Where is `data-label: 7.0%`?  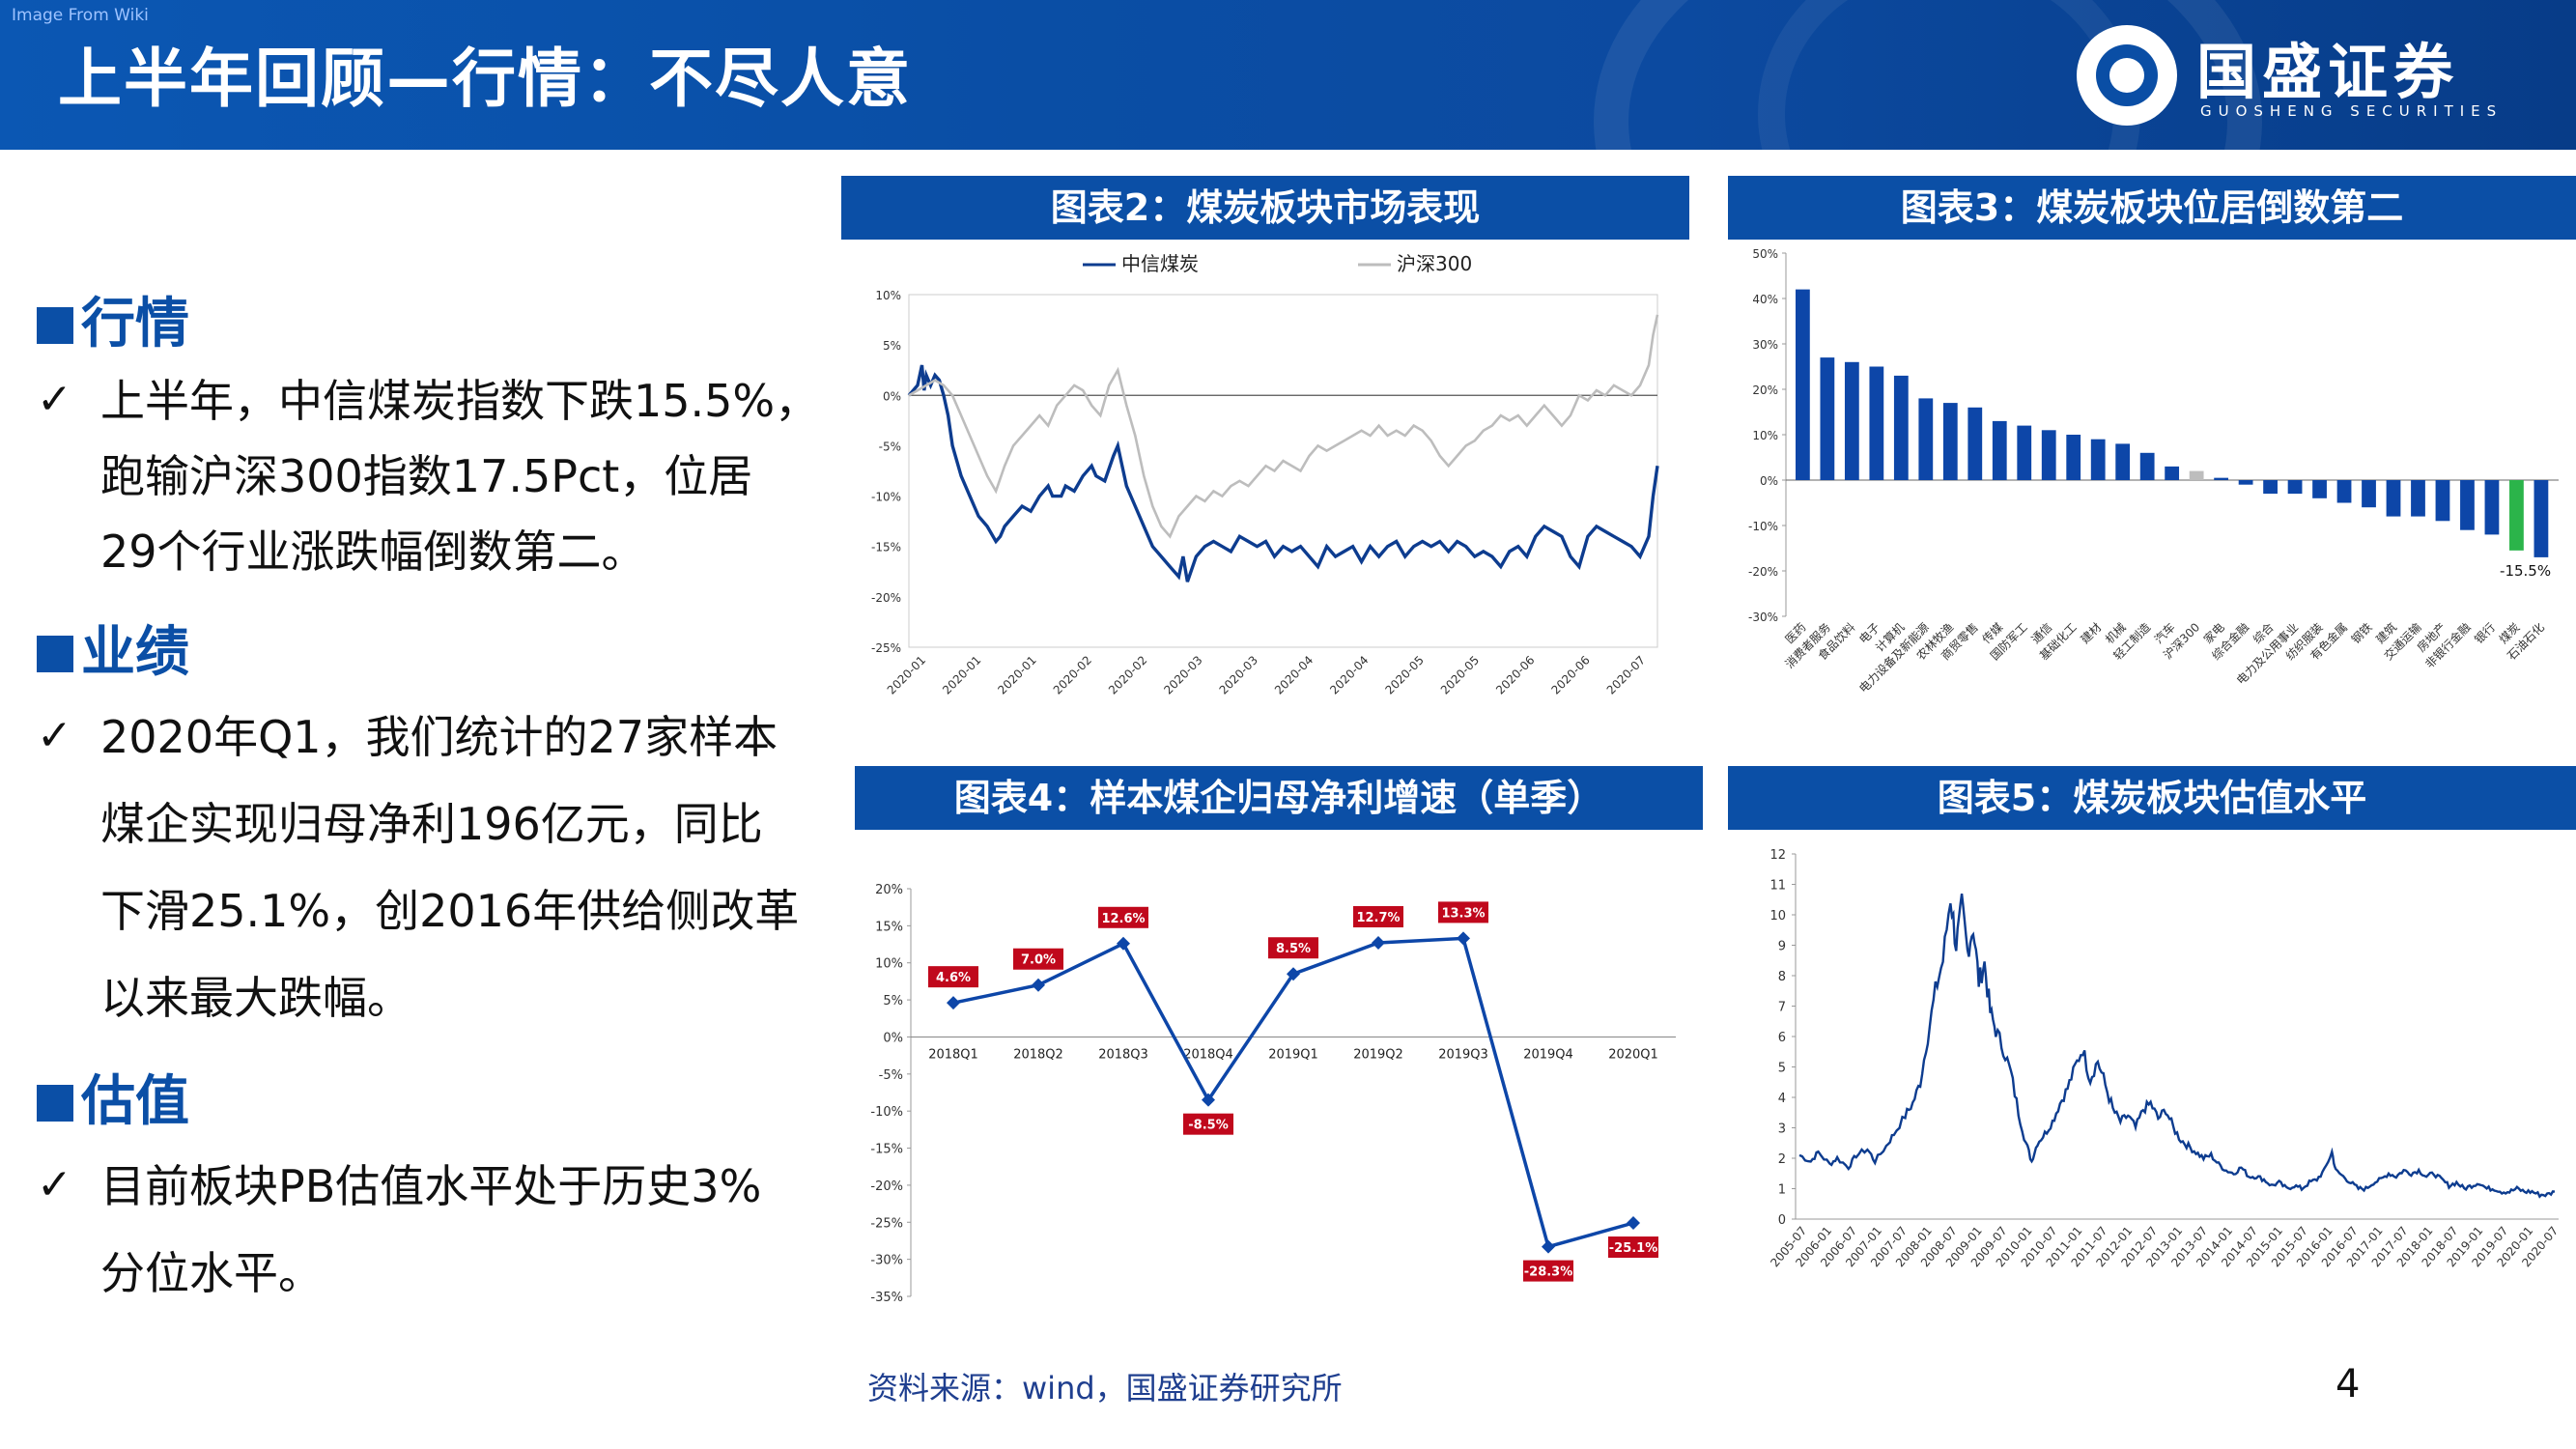
data-label: 7.0% is located at coordinates (1038, 960).